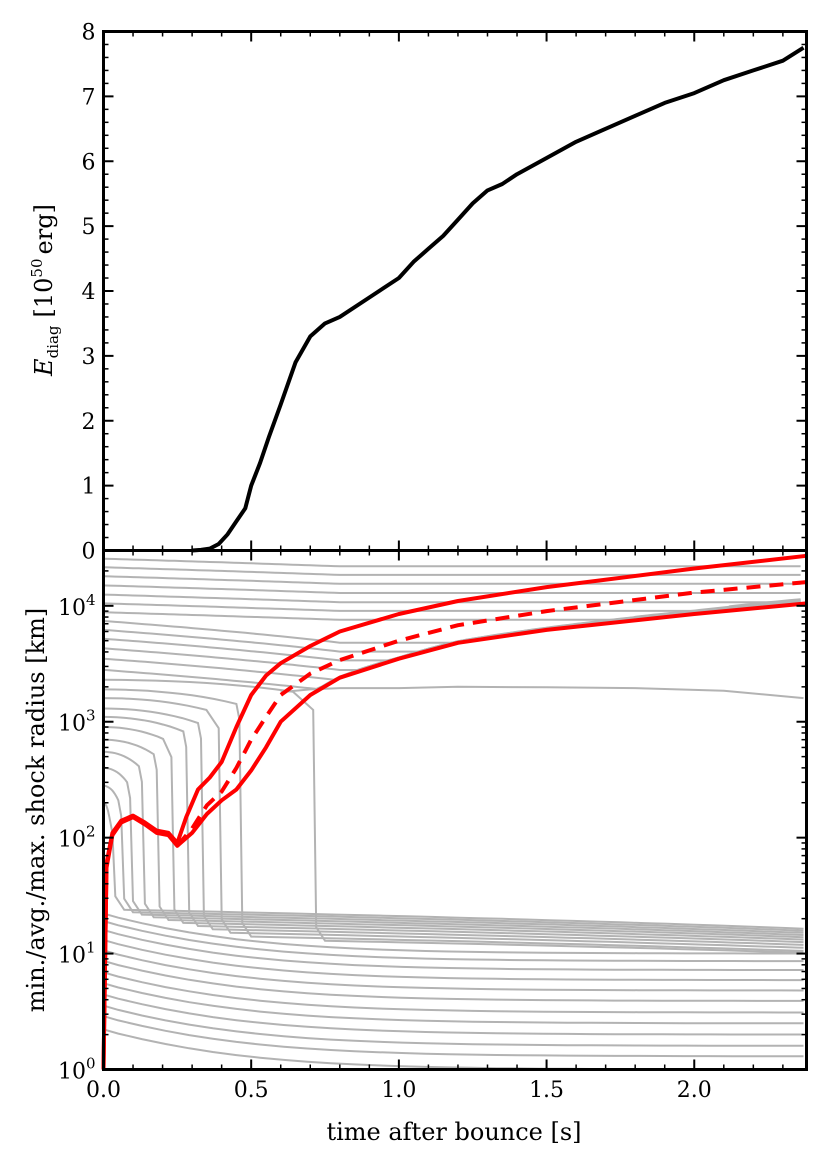  I want to click on x-tick-label: 1.0, so click(398, 1090).